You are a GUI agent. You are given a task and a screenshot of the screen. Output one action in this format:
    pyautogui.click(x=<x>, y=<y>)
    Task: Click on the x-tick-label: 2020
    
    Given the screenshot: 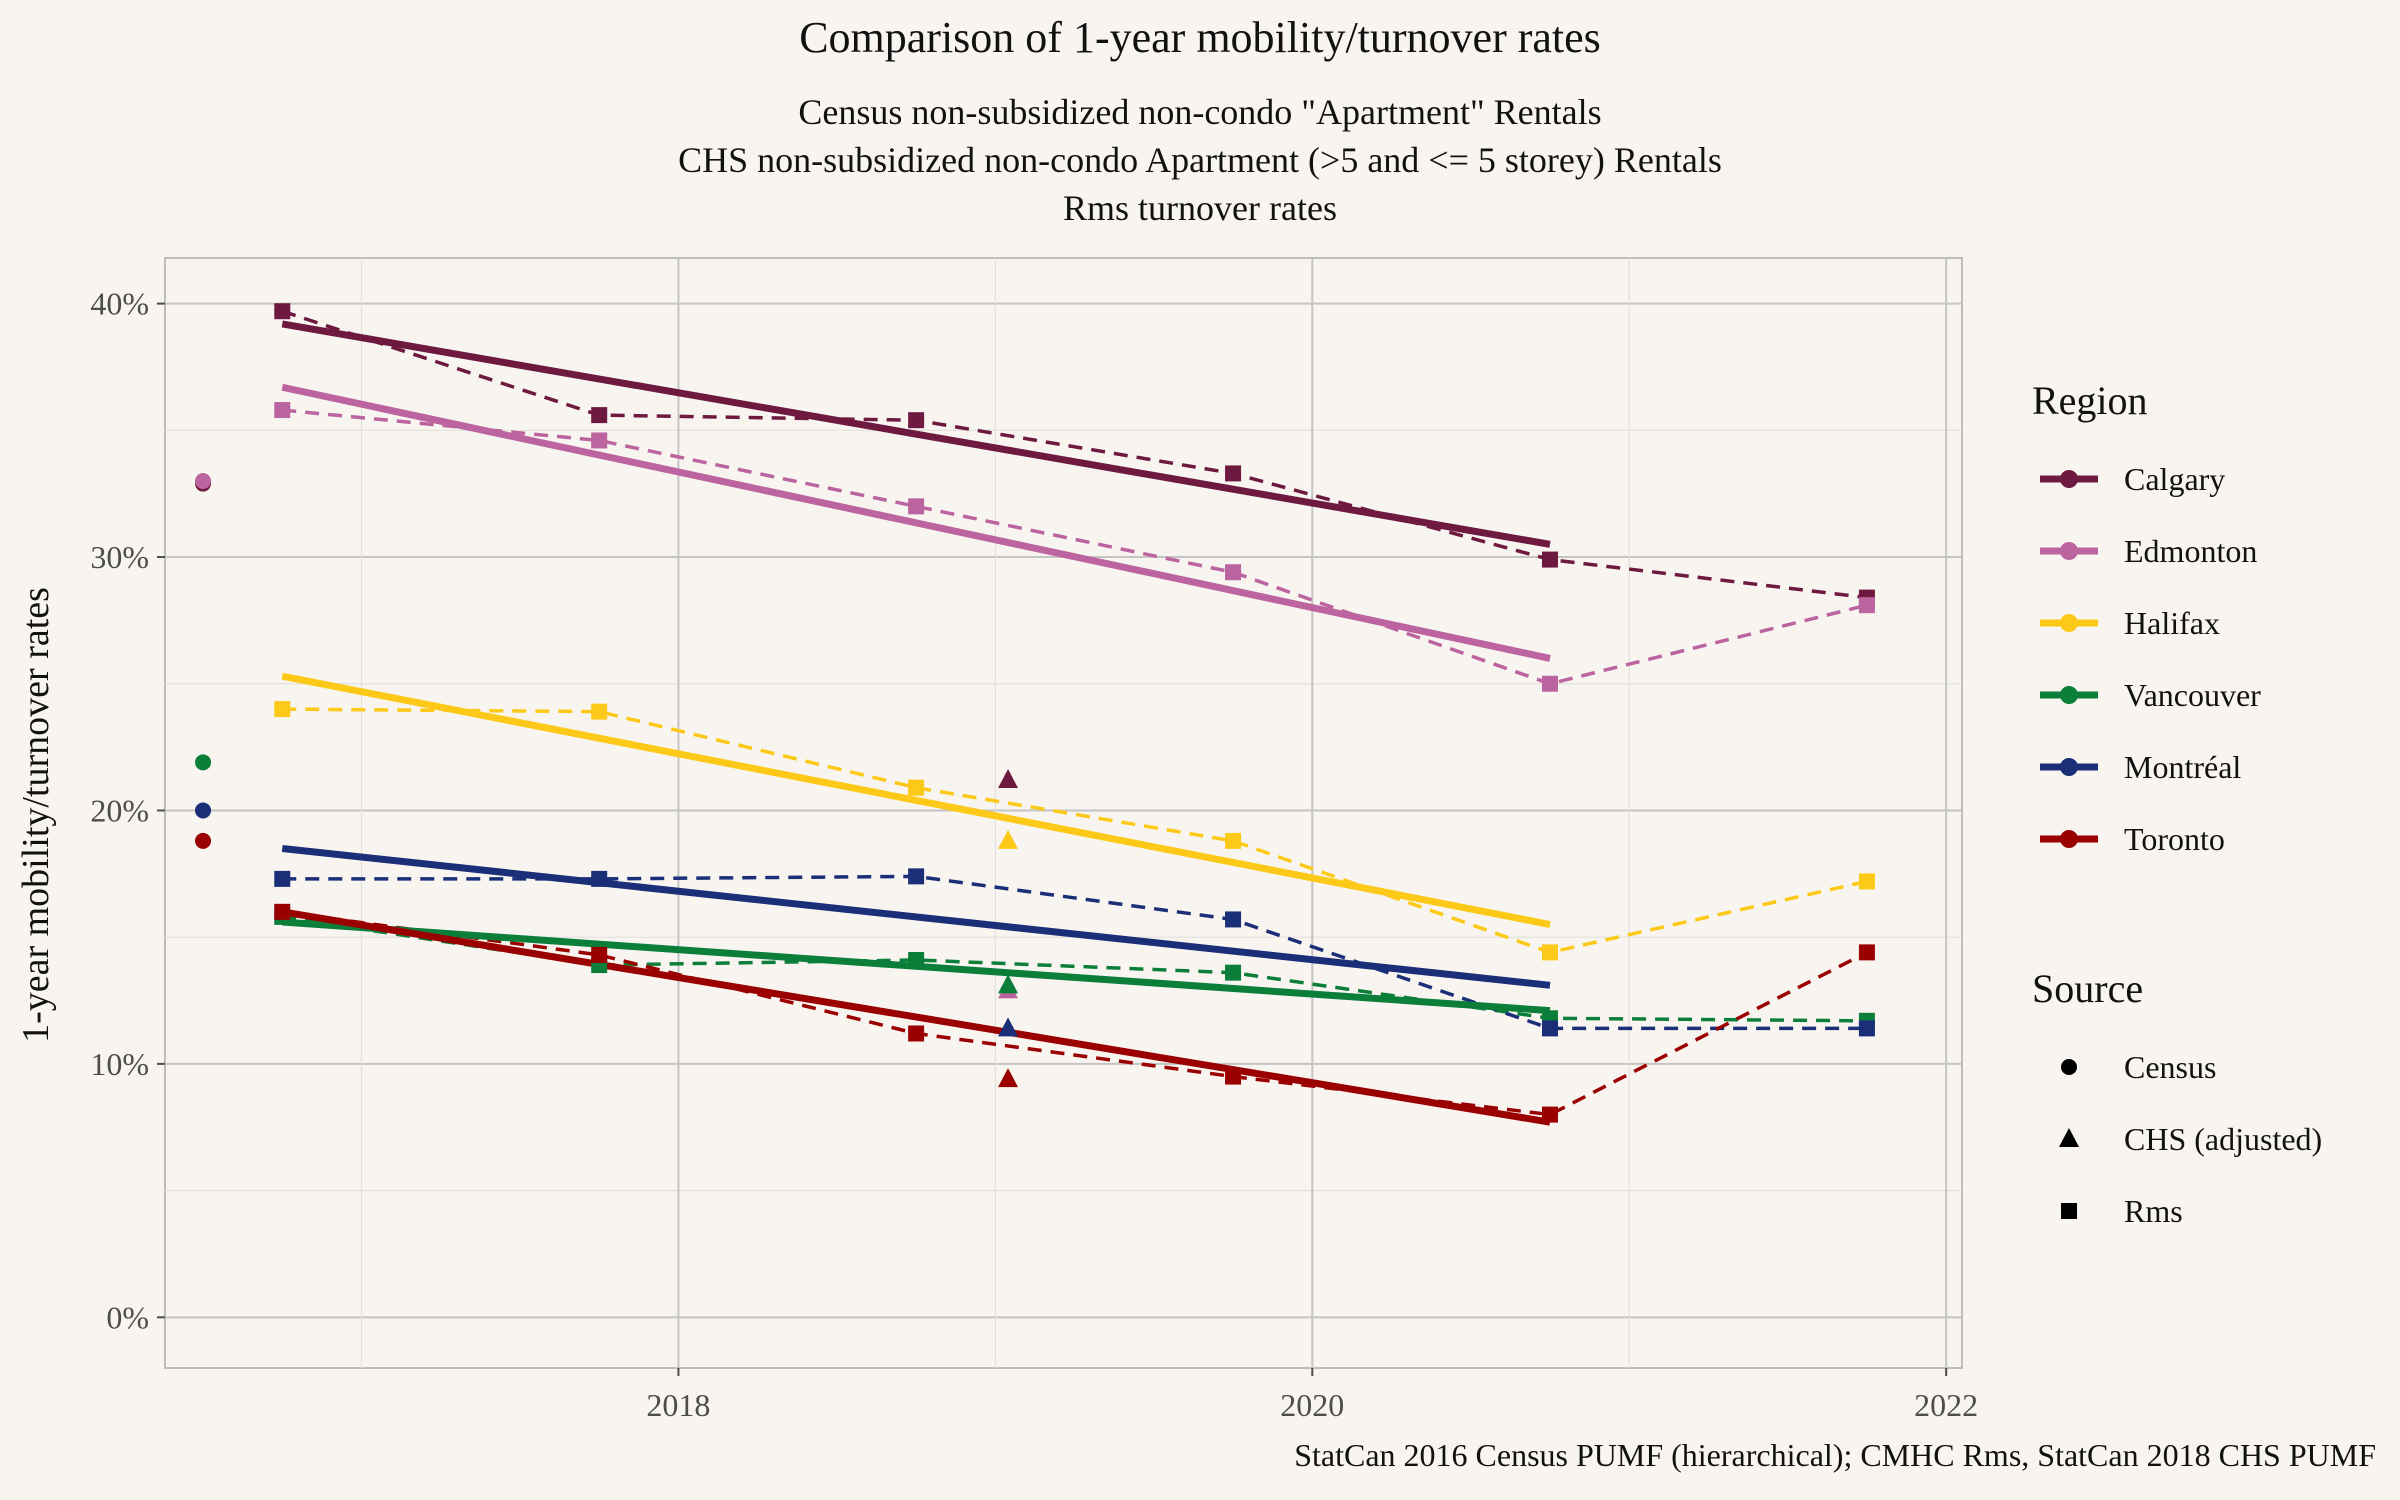 What is the action you would take?
    pyautogui.click(x=1312, y=1405)
    